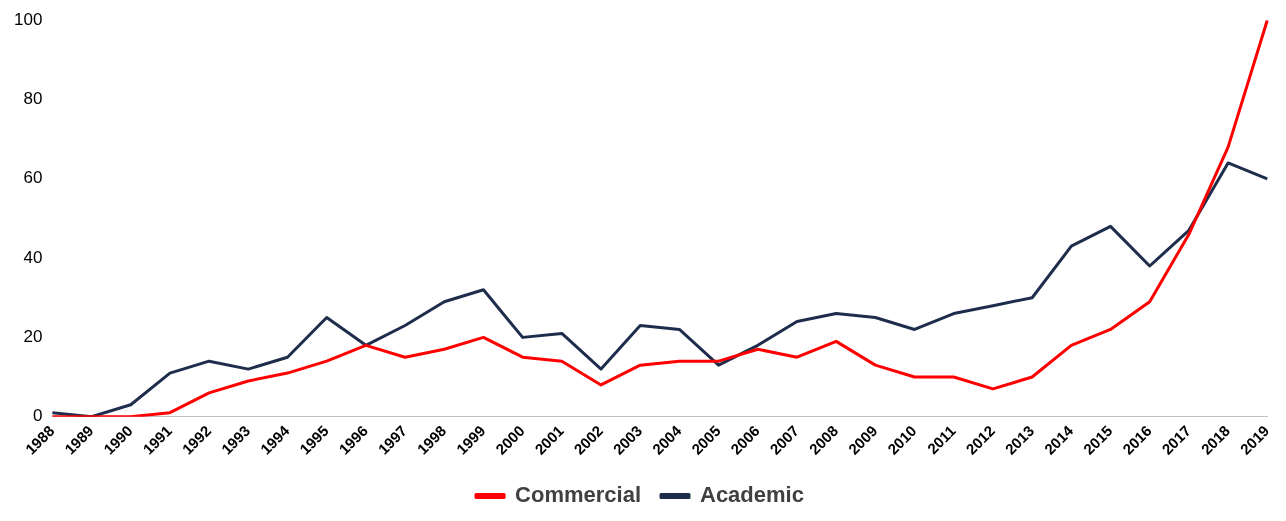 This screenshot has width=1286, height=521. I want to click on y-tick-label: 60, so click(33, 178).